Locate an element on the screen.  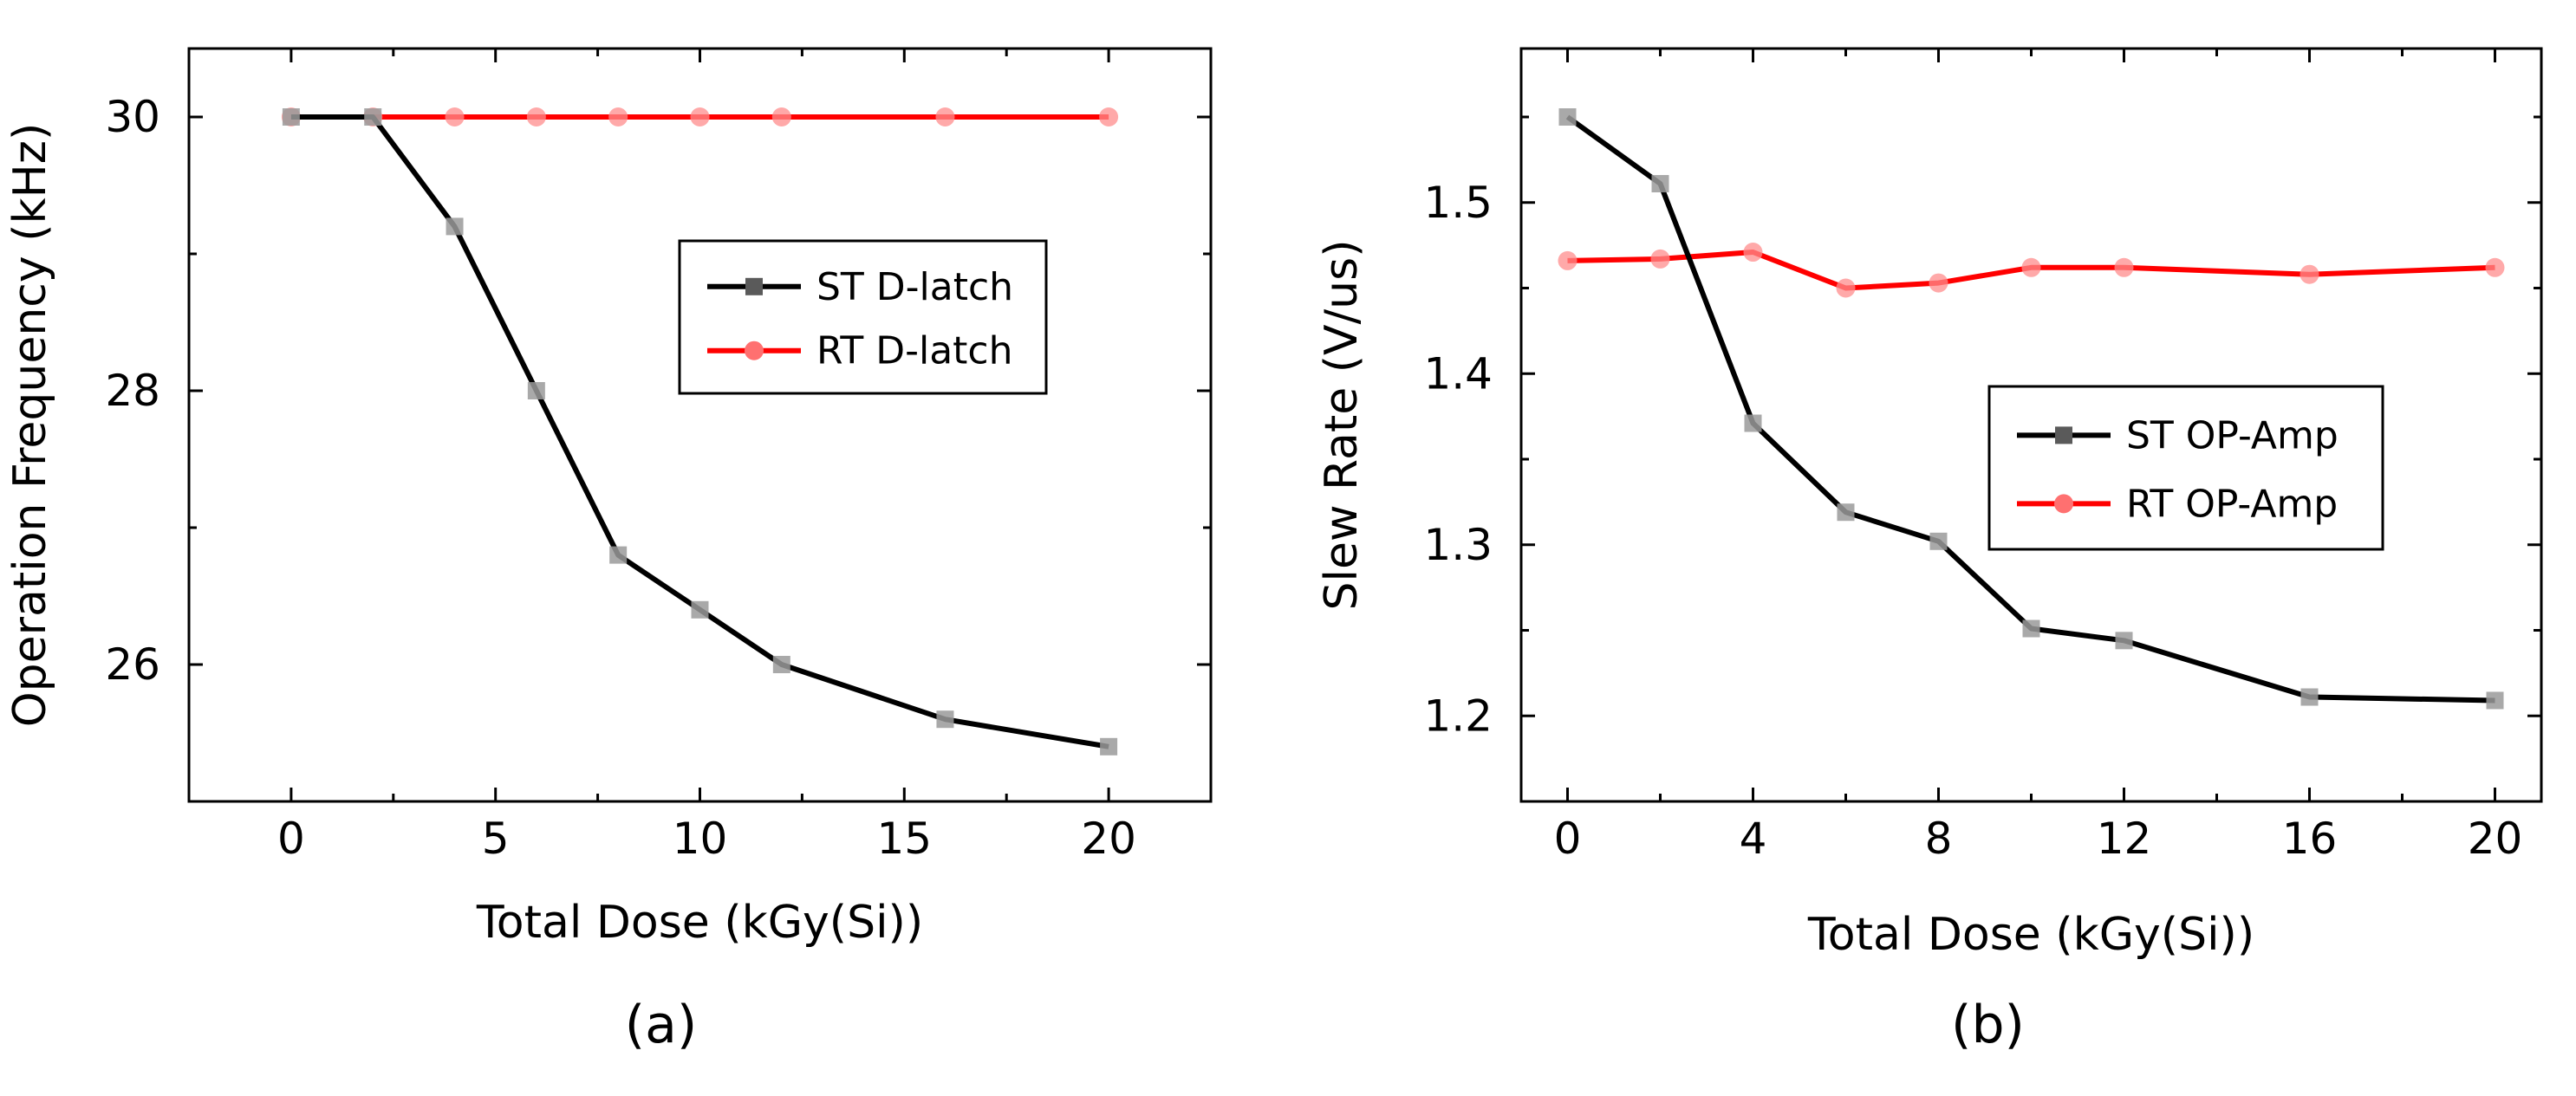
y-tick-label: 26 is located at coordinates (132, 664).